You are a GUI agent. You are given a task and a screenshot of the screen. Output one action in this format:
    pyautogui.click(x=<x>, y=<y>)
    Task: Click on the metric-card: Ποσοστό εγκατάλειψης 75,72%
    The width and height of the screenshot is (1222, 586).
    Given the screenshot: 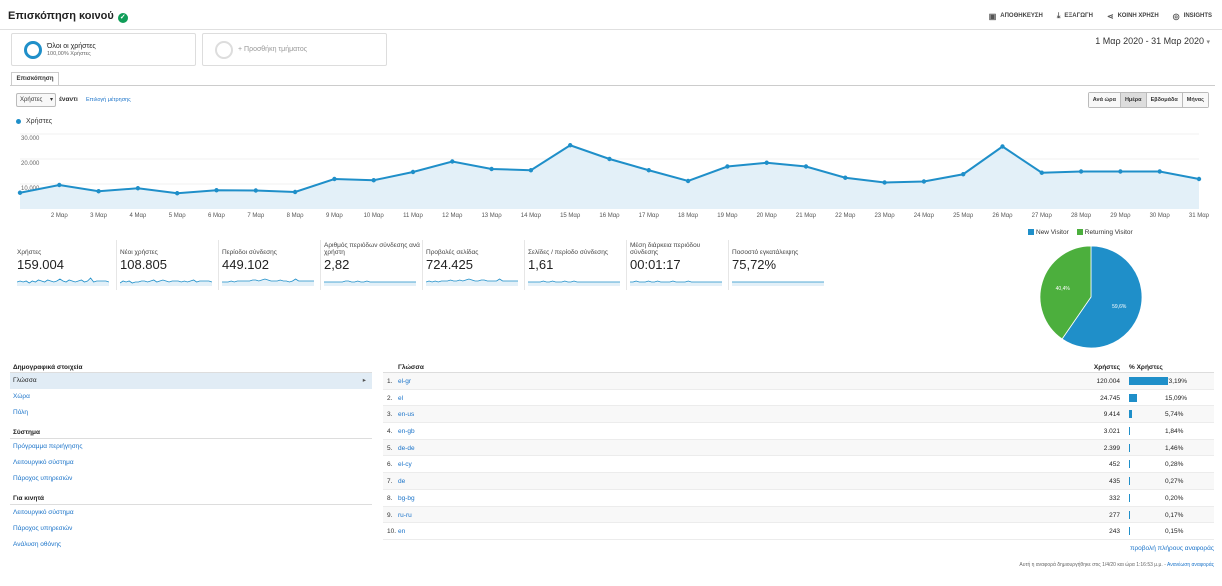 What is the action you would take?
    pyautogui.click(x=779, y=265)
    